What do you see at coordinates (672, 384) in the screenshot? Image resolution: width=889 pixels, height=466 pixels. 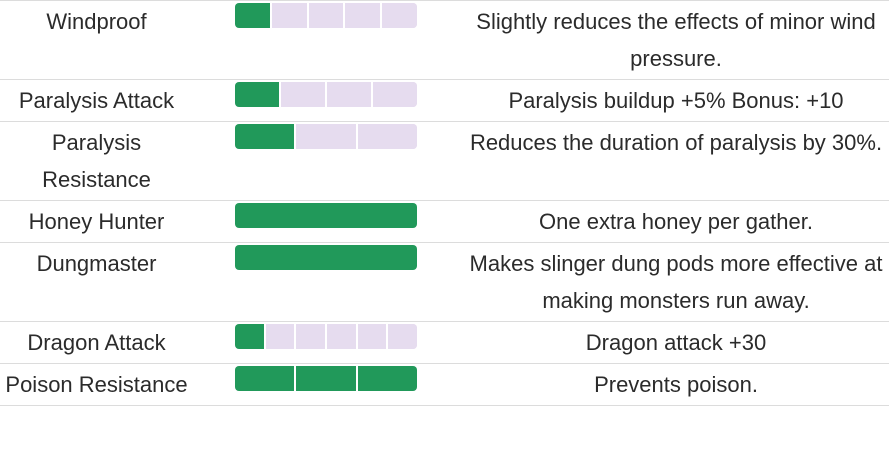 I see `skill-description: Prevents poison.` at bounding box center [672, 384].